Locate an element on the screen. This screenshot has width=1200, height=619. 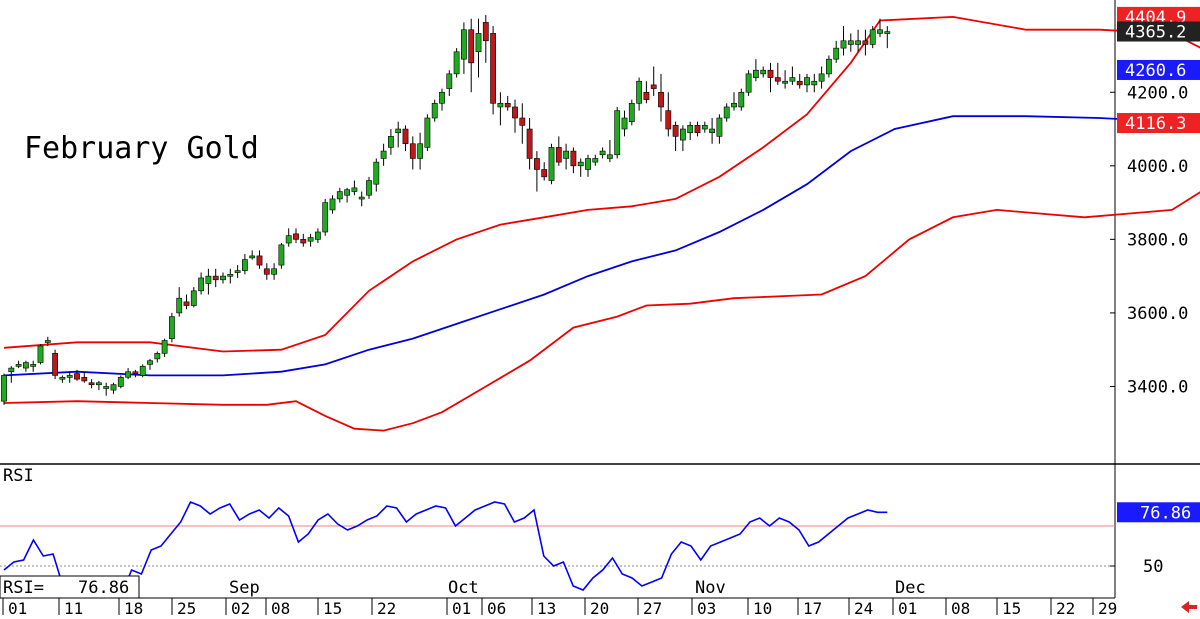
date-label: 17 is located at coordinates (812, 608).